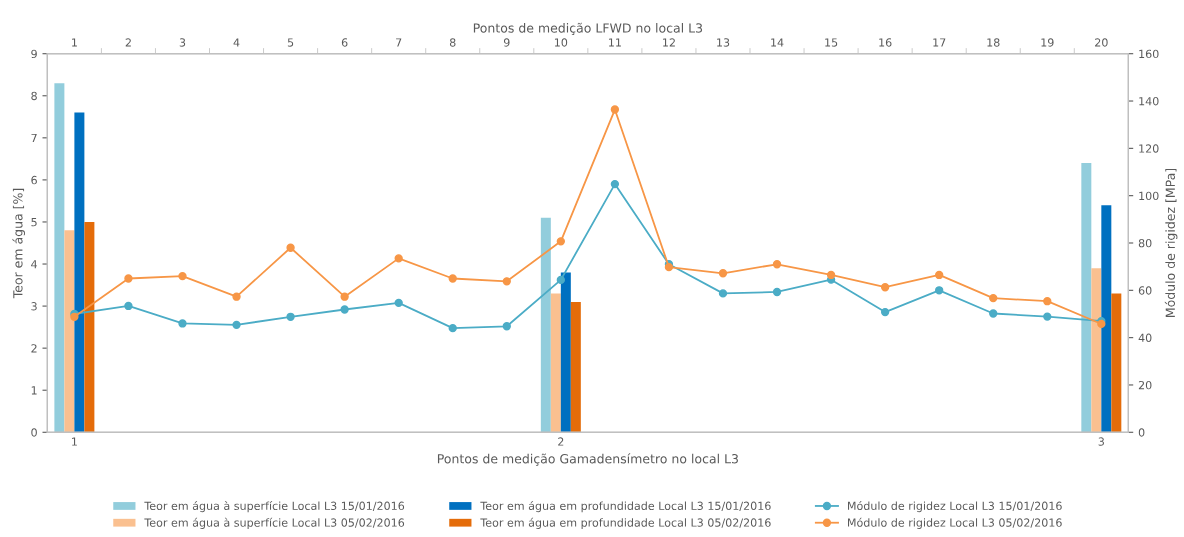 The height and width of the screenshot is (537, 1184). I want to click on x2-tick-label: 20, so click(1101, 42).